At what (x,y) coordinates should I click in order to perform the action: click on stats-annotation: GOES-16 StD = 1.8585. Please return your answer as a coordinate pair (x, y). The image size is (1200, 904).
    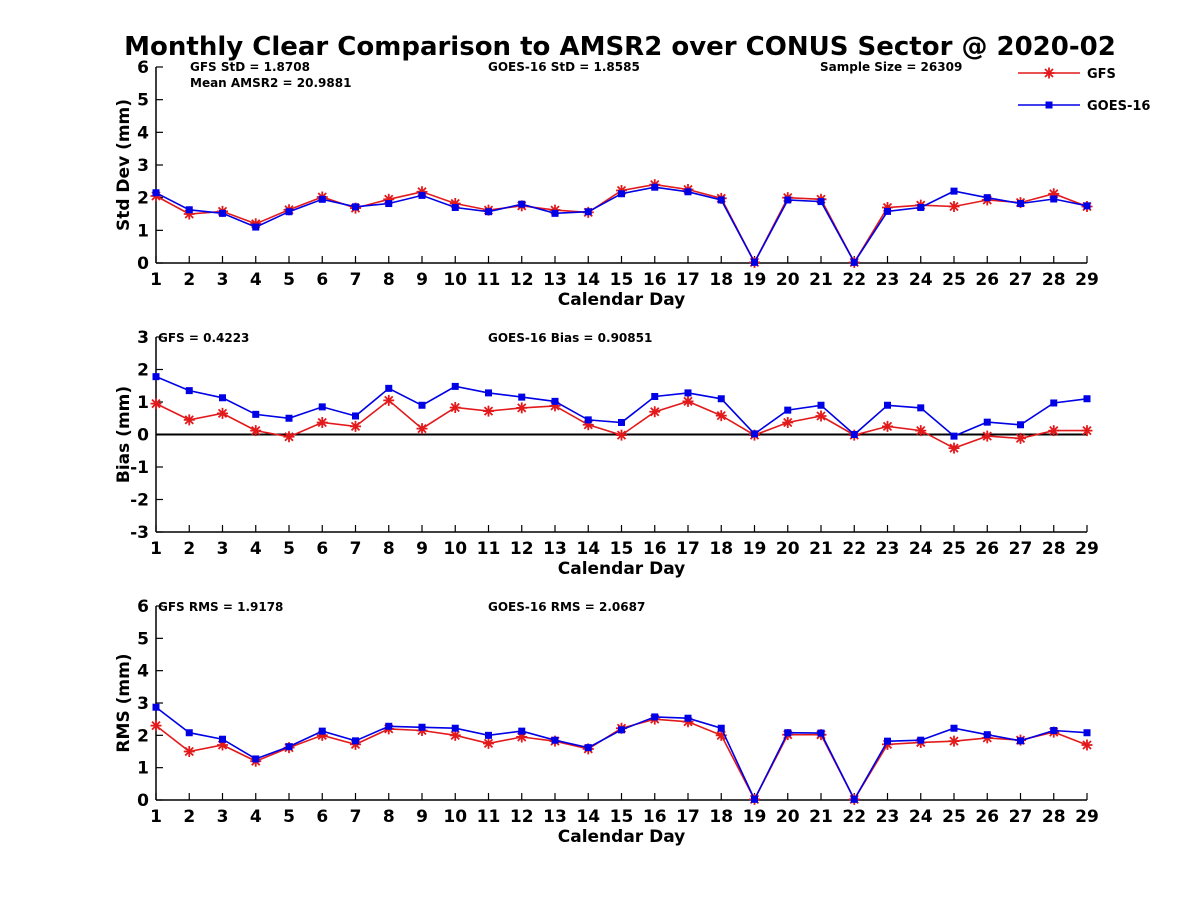
    Looking at the image, I should click on (564, 67).